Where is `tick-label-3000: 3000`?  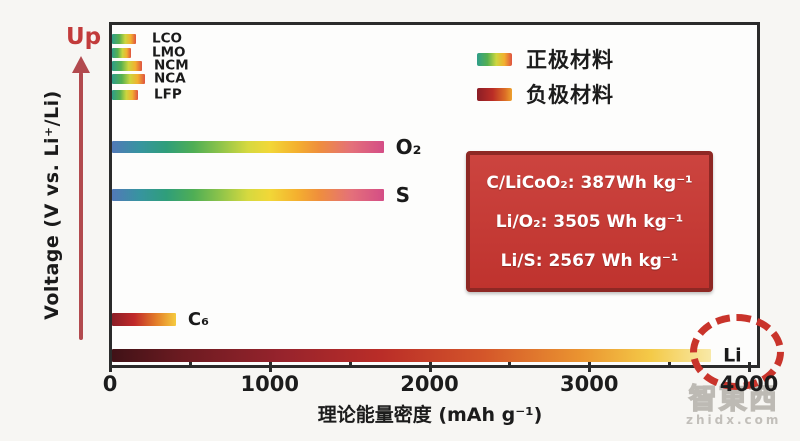 tick-label-3000: 3000 is located at coordinates (589, 384).